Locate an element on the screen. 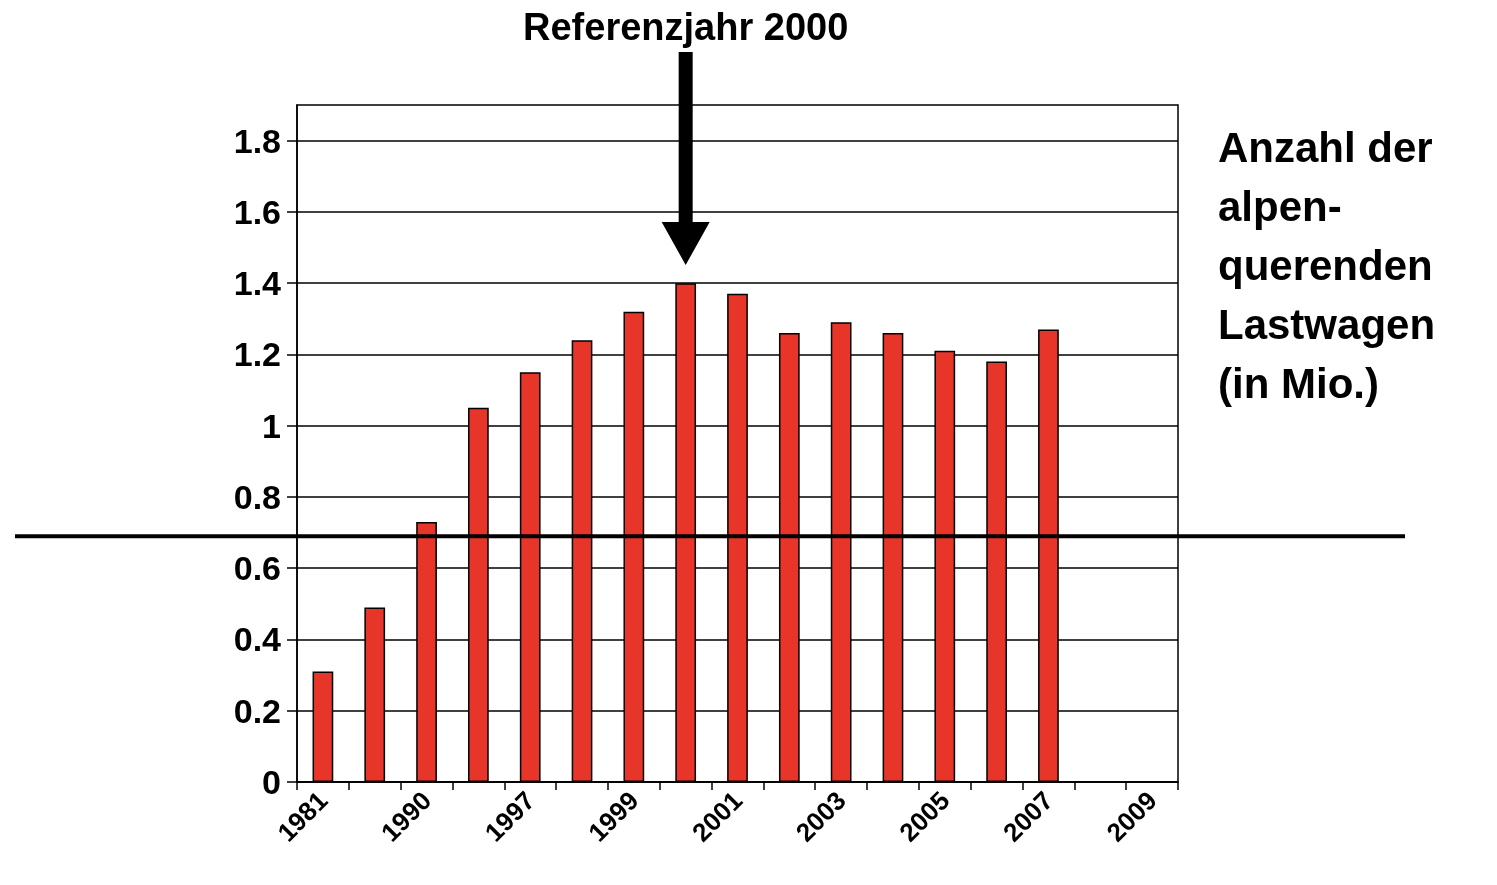 This screenshot has height=885, width=1497. y-tick-label: 1.8 is located at coordinates (257, 140).